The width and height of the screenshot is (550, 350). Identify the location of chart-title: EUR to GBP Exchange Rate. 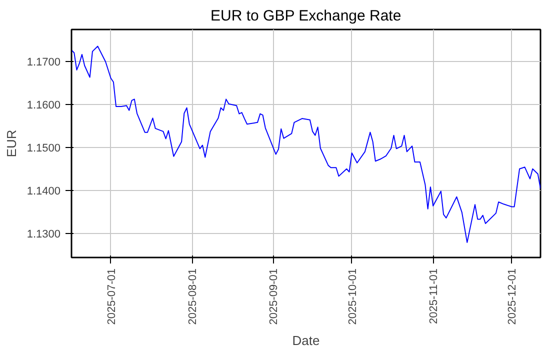
(306, 16).